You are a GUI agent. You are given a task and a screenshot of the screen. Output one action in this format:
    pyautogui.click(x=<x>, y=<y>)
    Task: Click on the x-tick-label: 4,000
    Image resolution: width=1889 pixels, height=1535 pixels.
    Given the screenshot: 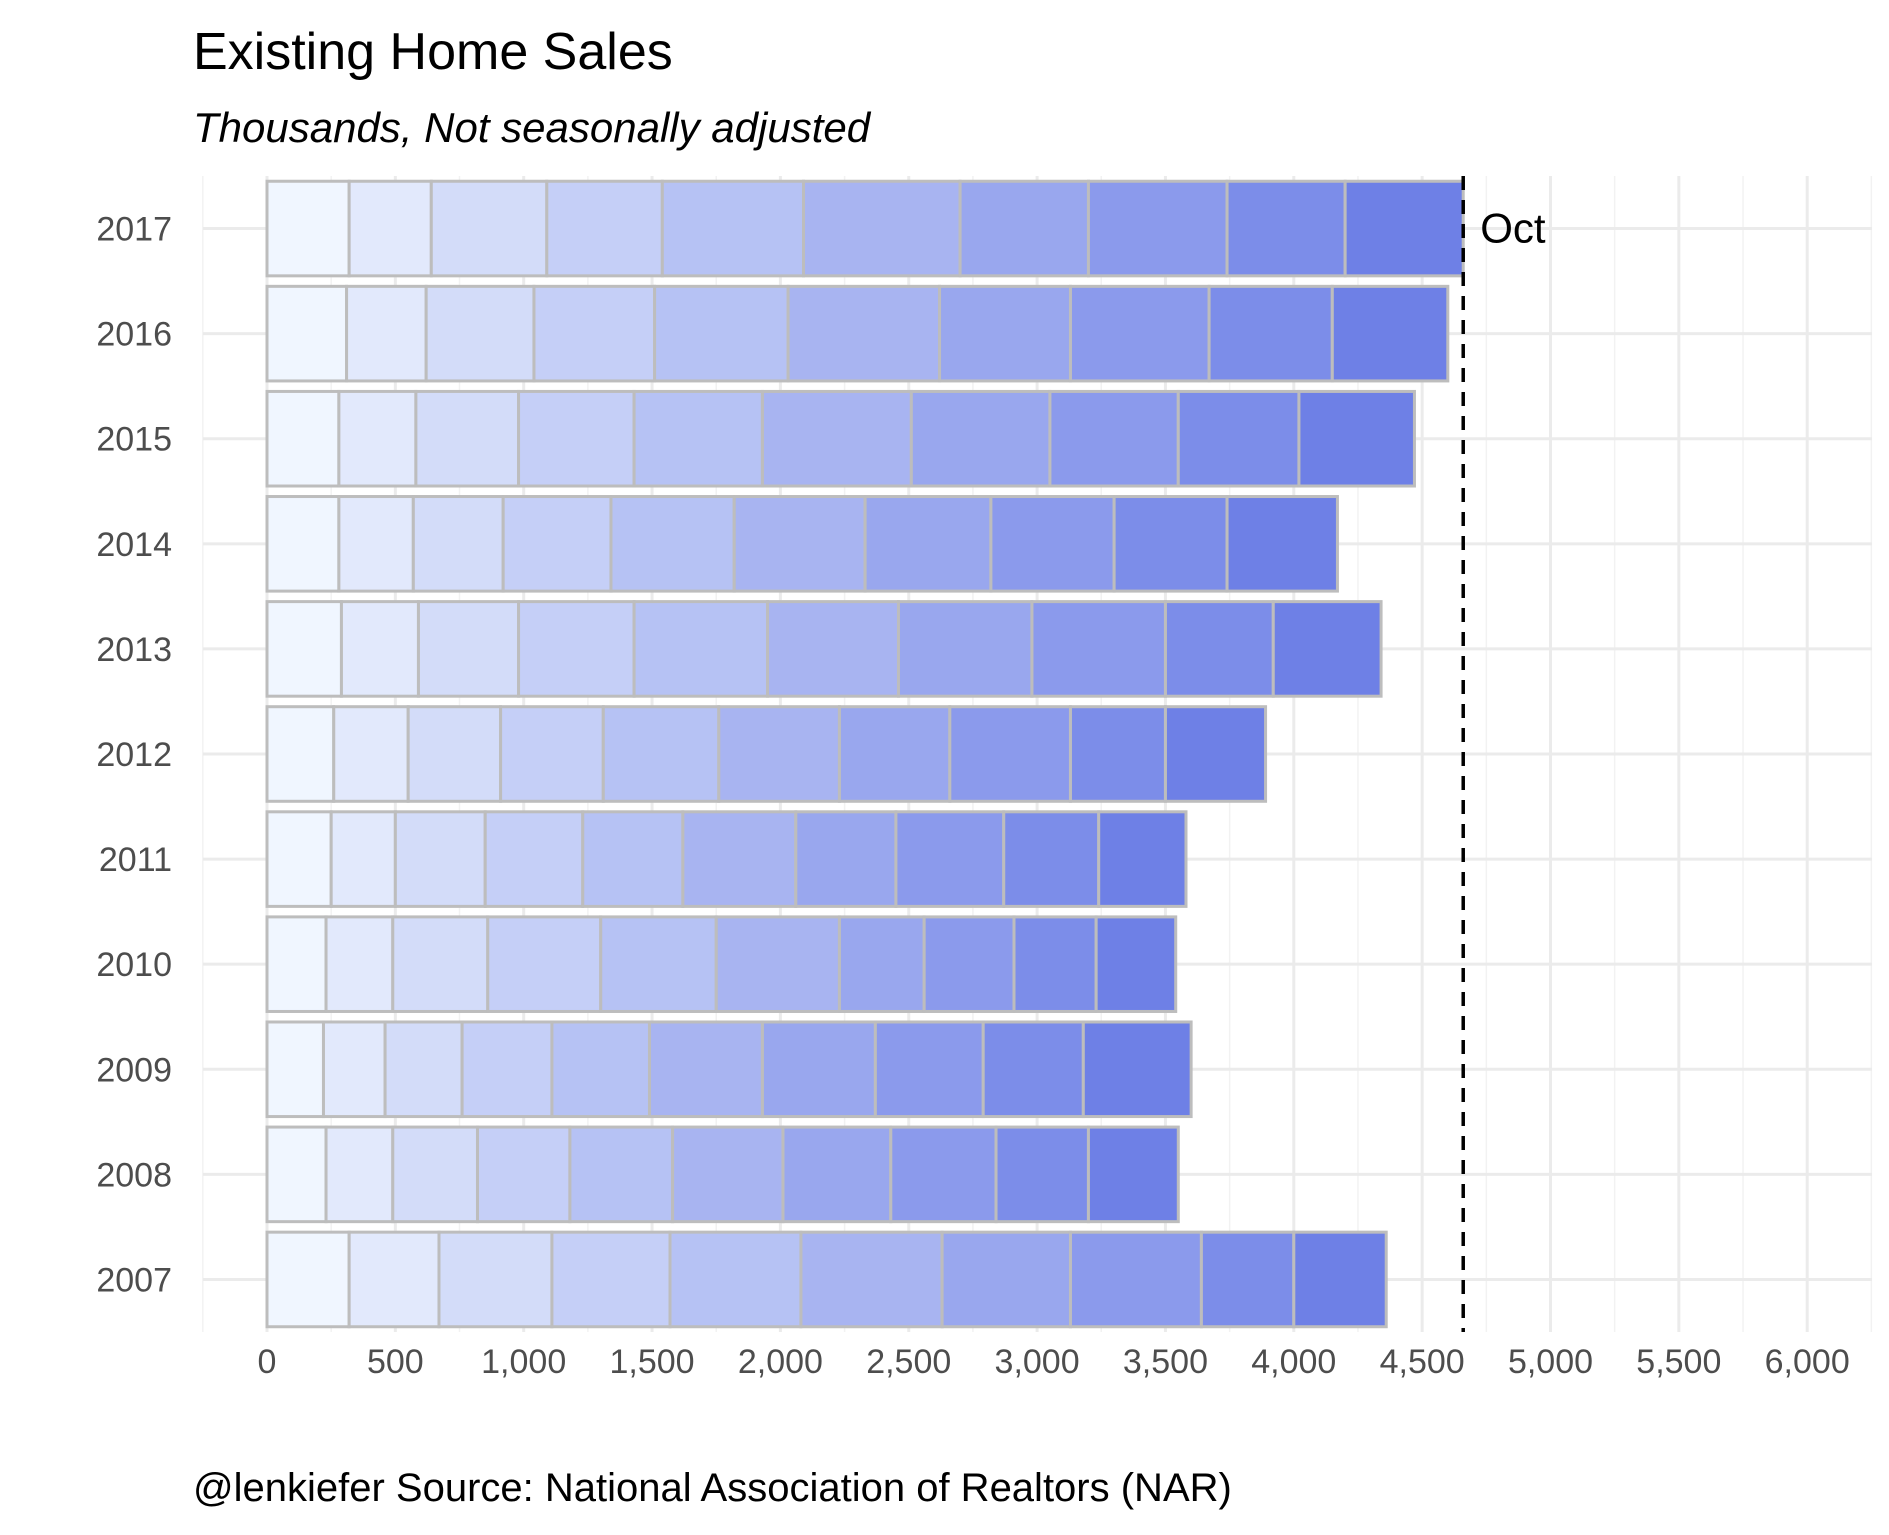 What is the action you would take?
    pyautogui.click(x=1293, y=1362)
    